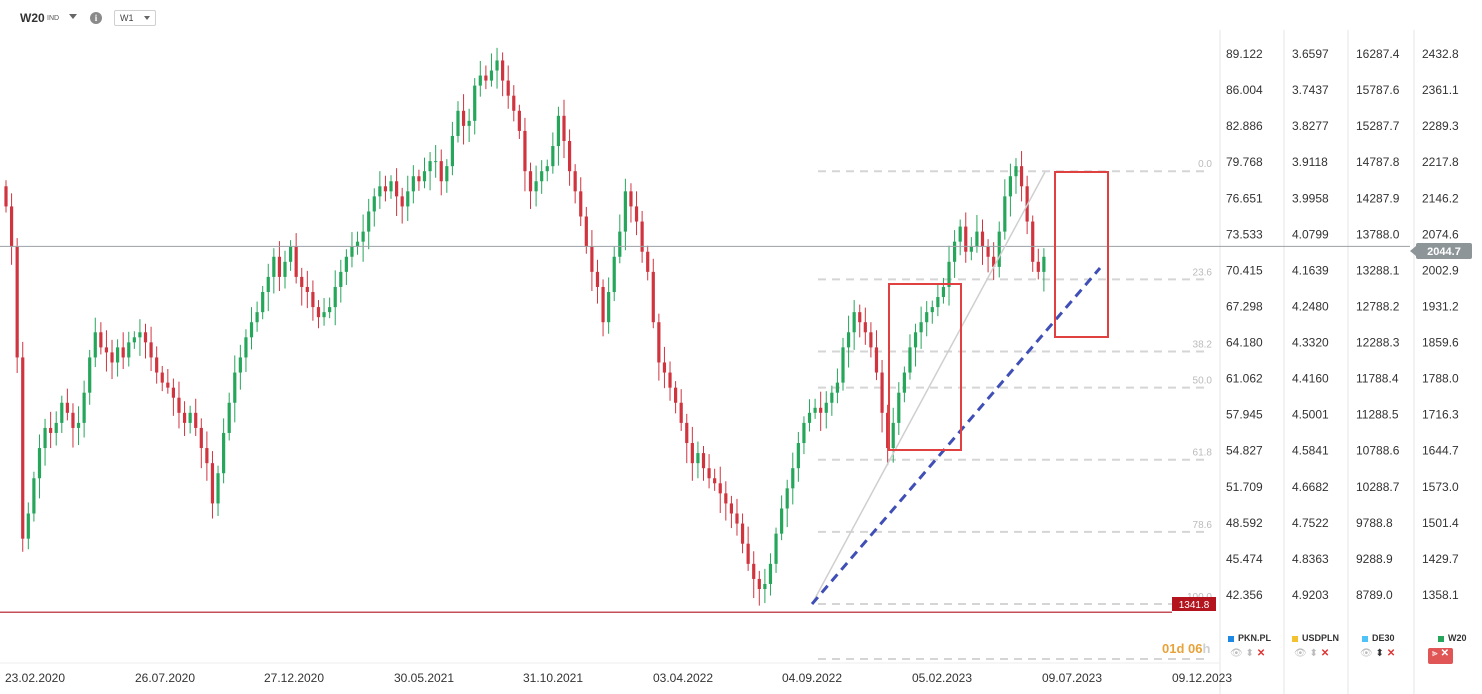 This screenshot has width=1482, height=694. Describe the element at coordinates (1435, 653) in the screenshot. I see `settings-icon: ⫸` at that location.